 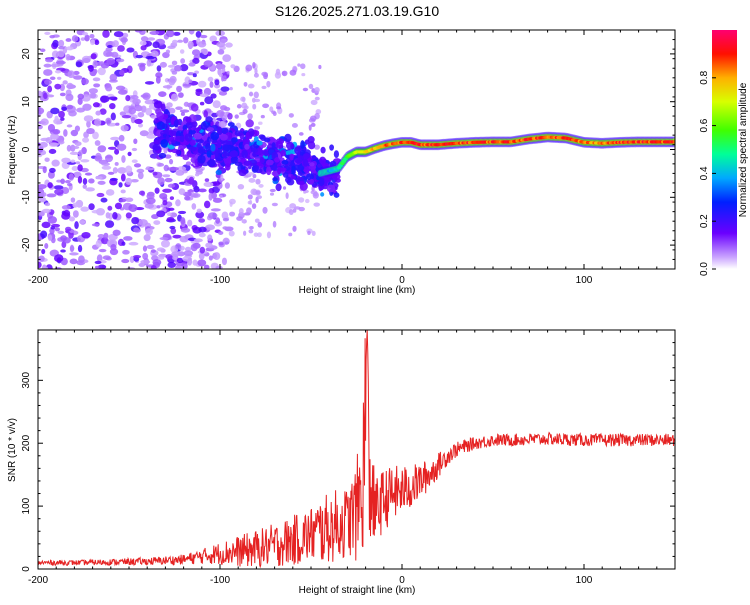 I want to click on spectrogram-y-label: Frequency (Hz), so click(x=12, y=150).